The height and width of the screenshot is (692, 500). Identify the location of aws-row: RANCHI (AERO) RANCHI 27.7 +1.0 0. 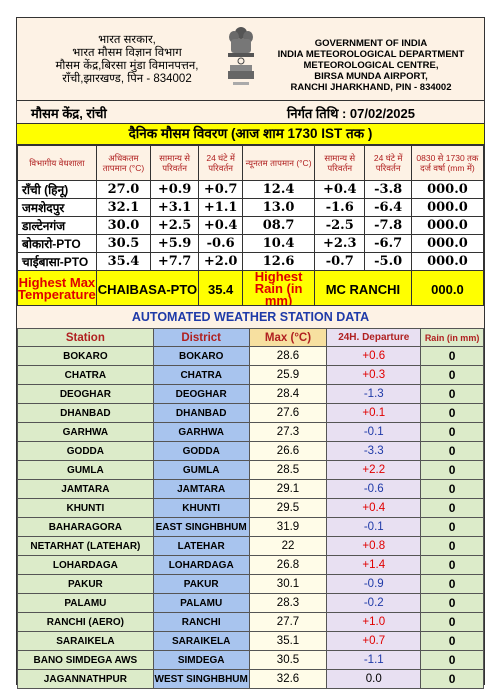
(250, 622).